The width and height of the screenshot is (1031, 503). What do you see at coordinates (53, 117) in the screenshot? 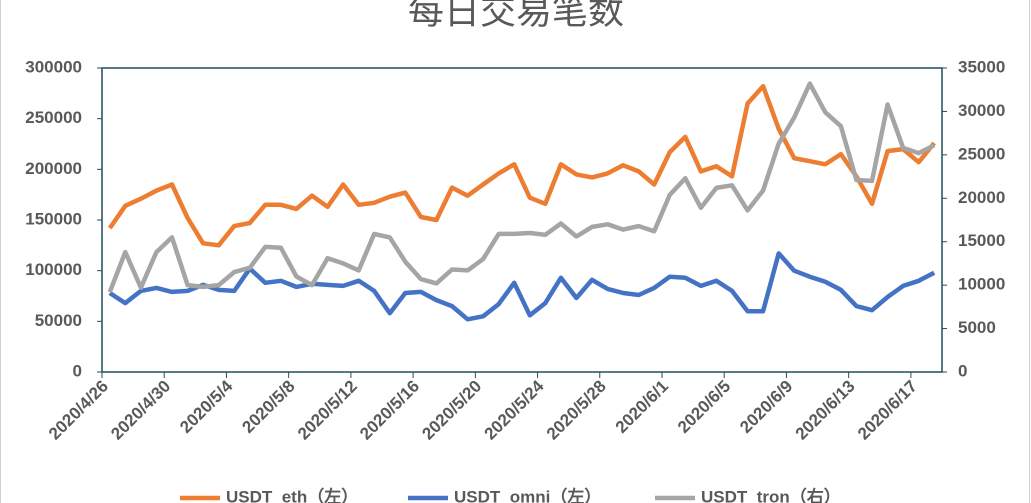
I see `y-tick-label: 250000` at bounding box center [53, 117].